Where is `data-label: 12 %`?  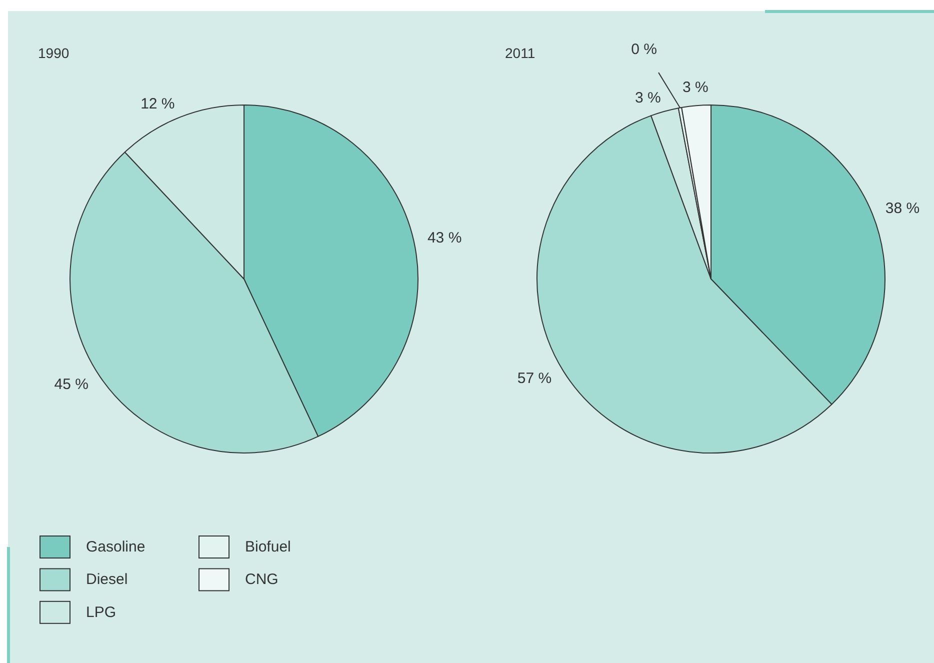
data-label: 12 % is located at coordinates (157, 104).